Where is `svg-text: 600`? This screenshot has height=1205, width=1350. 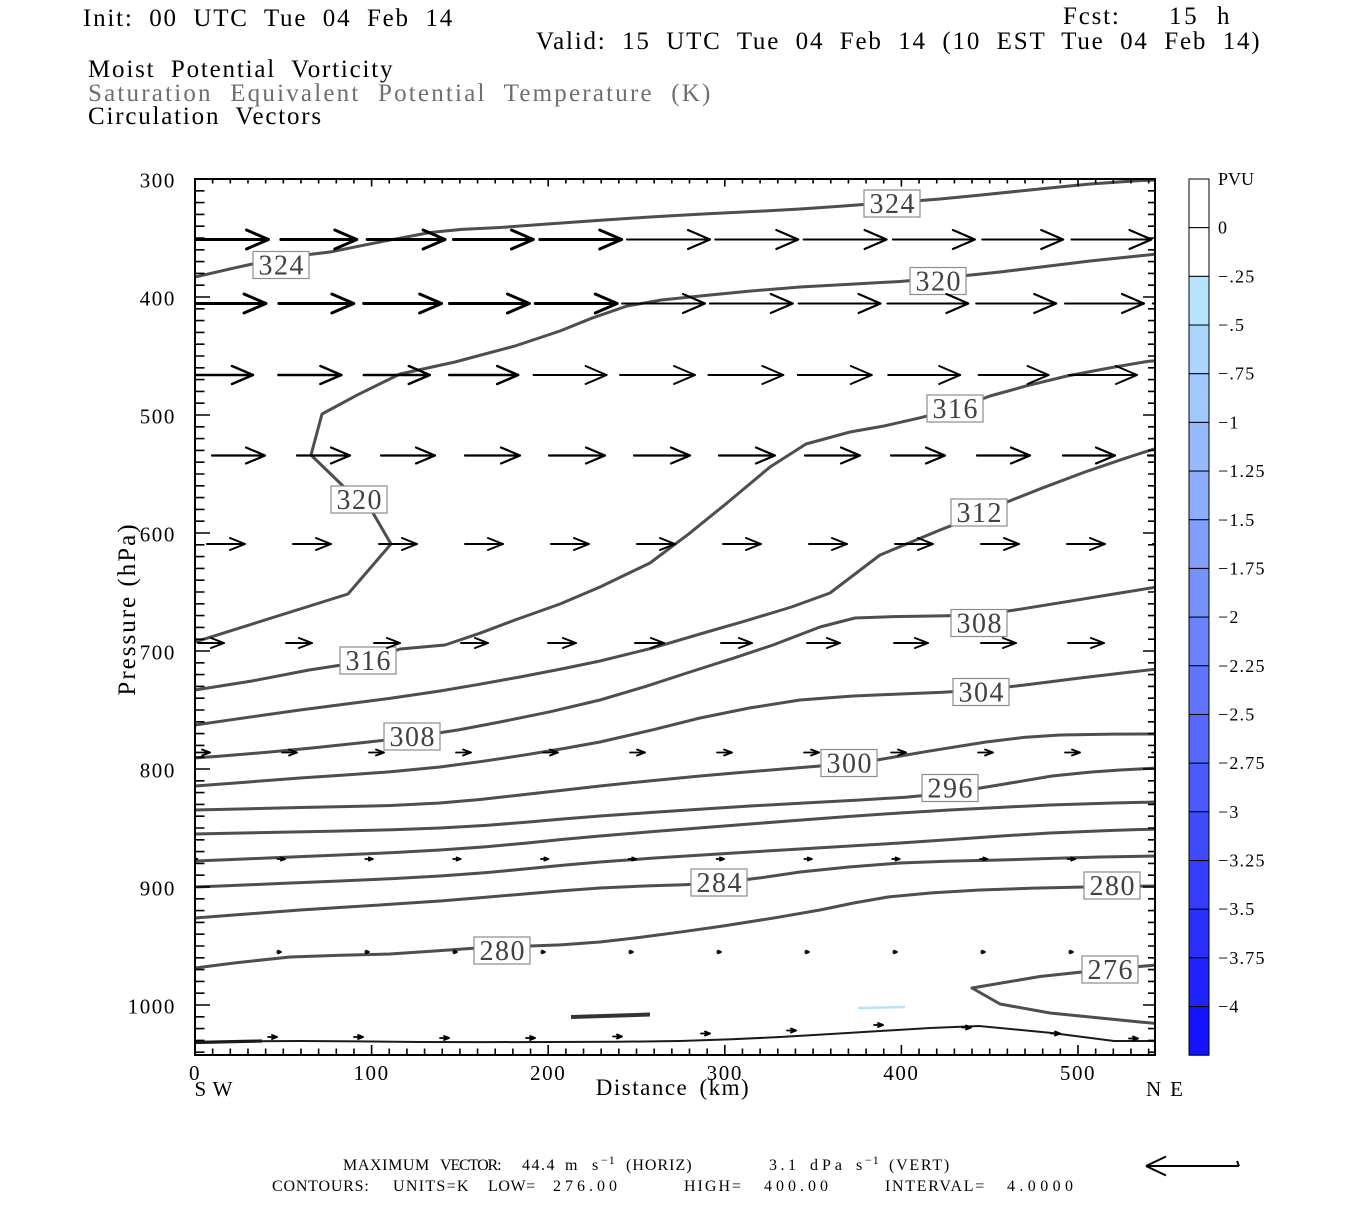 svg-text: 600 is located at coordinates (158, 535).